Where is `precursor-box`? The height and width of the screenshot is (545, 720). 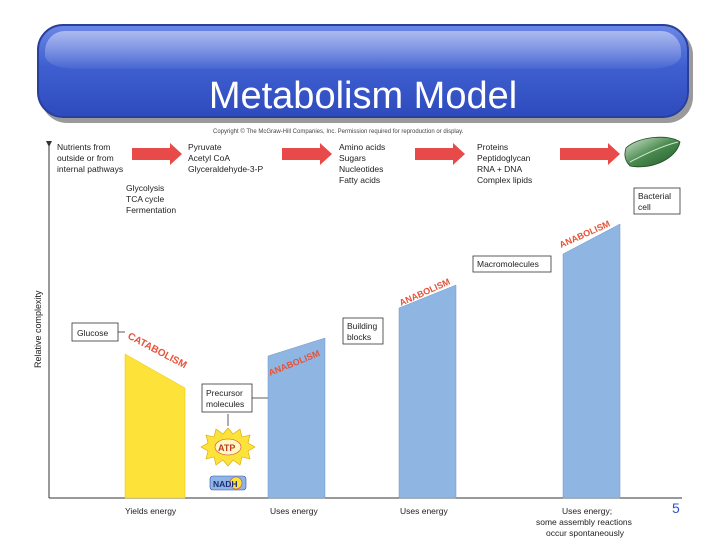
precursor-box is located at coordinates (227, 398).